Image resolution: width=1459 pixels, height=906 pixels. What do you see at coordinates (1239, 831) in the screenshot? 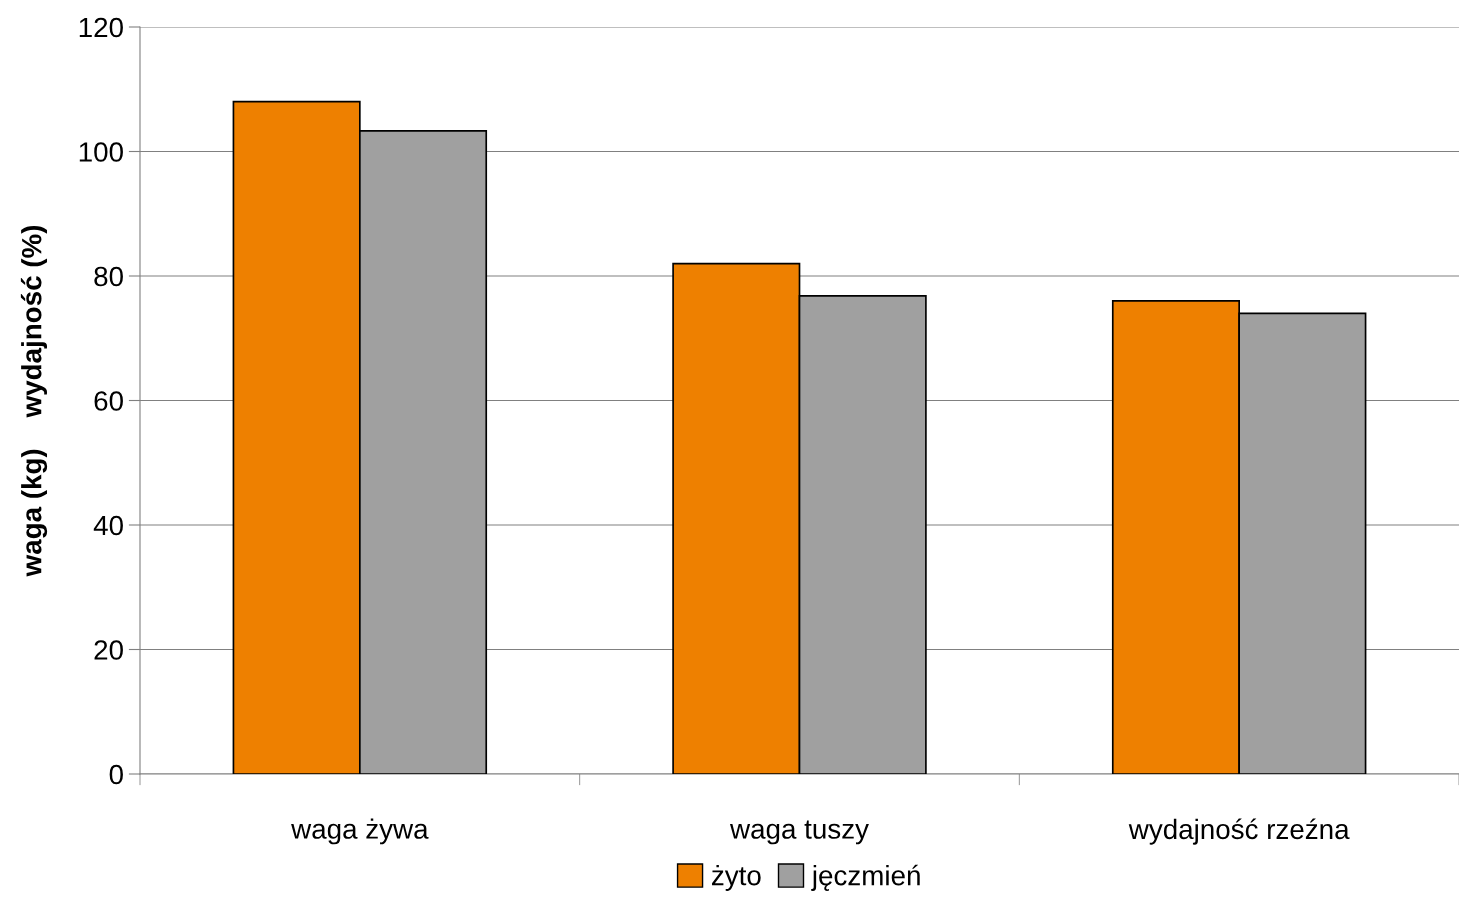
I see `x-tick-label: wydajność rzeźna` at bounding box center [1239, 831].